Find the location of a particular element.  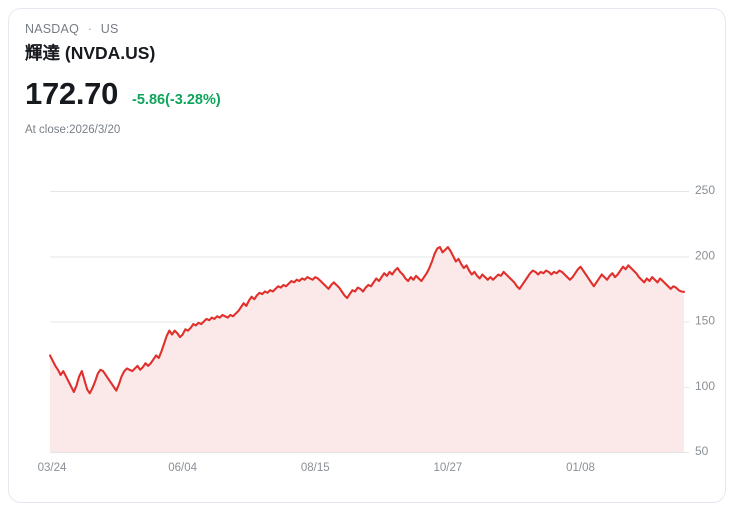

y-axis-tick-150: 150 is located at coordinates (705, 321).